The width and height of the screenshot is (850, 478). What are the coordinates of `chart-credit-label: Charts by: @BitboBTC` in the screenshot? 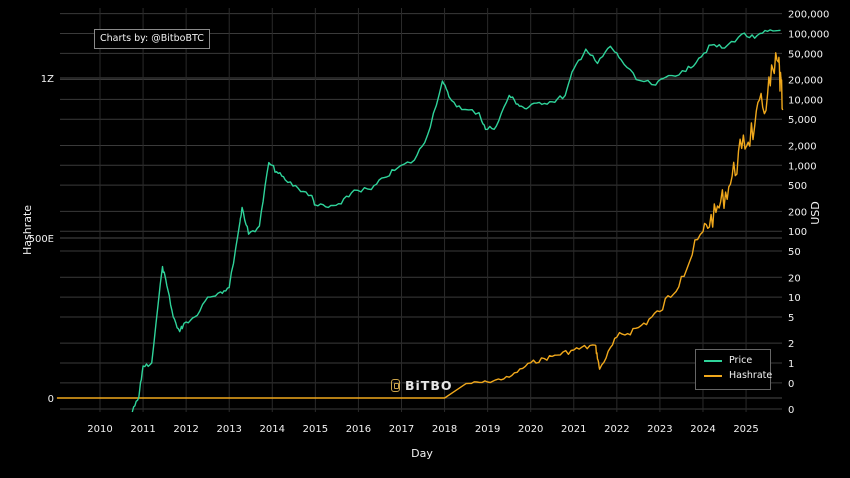 It's located at (152, 39).